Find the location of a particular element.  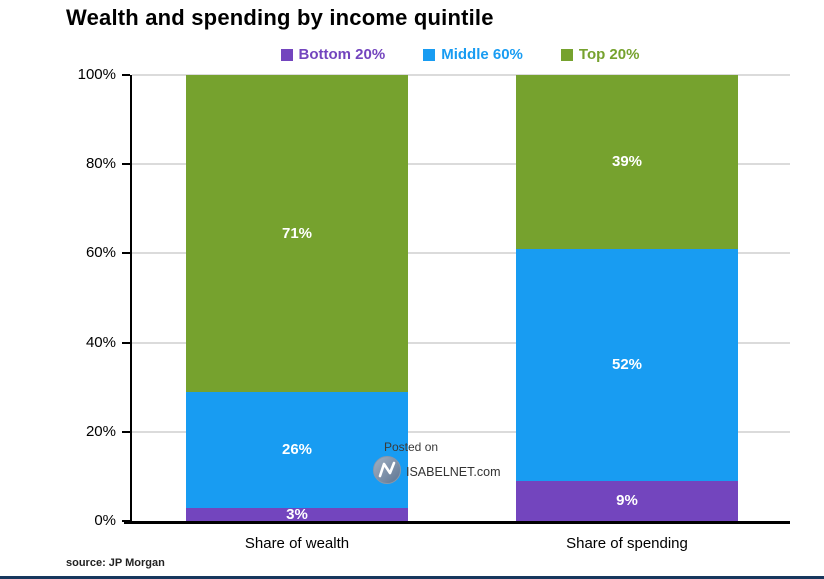

isabelnet-globe-icon is located at coordinates (387, 471).